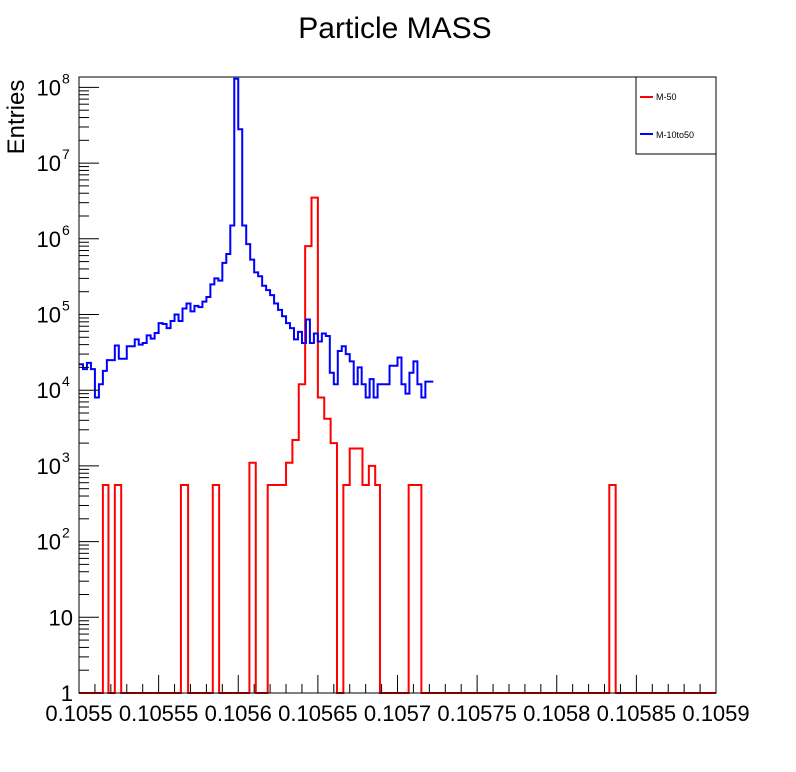  What do you see at coordinates (666, 97) in the screenshot?
I see `legend-label-m-50: M-50` at bounding box center [666, 97].